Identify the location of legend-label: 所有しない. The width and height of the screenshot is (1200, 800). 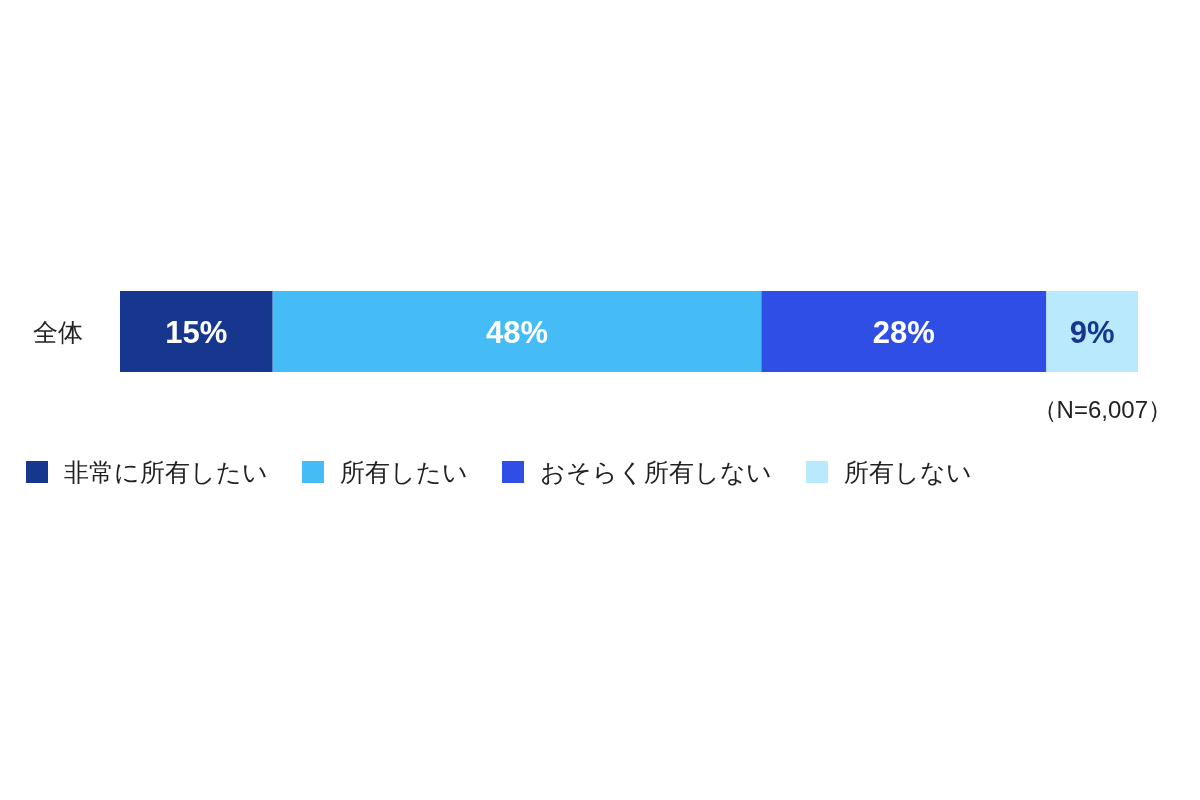
(908, 472).